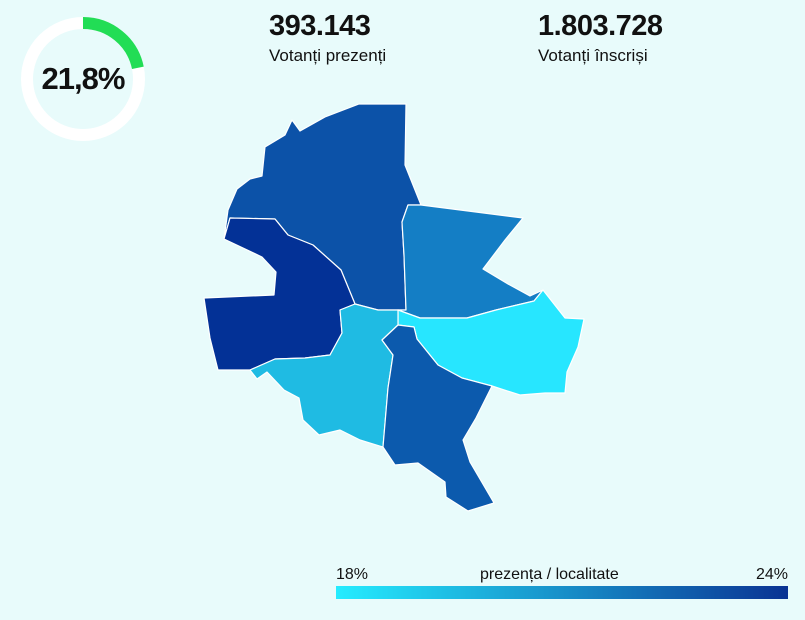  What do you see at coordinates (562, 592) in the screenshot?
I see `legend-color-scale` at bounding box center [562, 592].